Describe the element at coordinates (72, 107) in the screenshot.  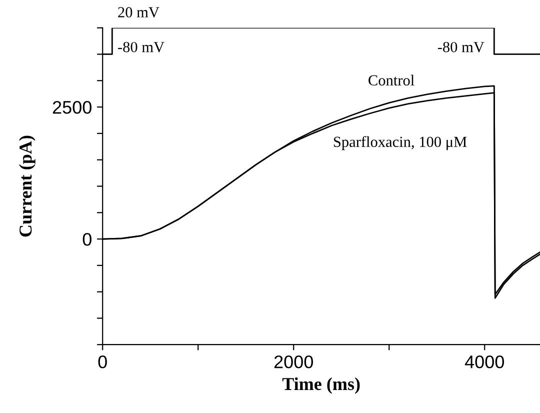
I see `y-tick-label: 2500` at that location.